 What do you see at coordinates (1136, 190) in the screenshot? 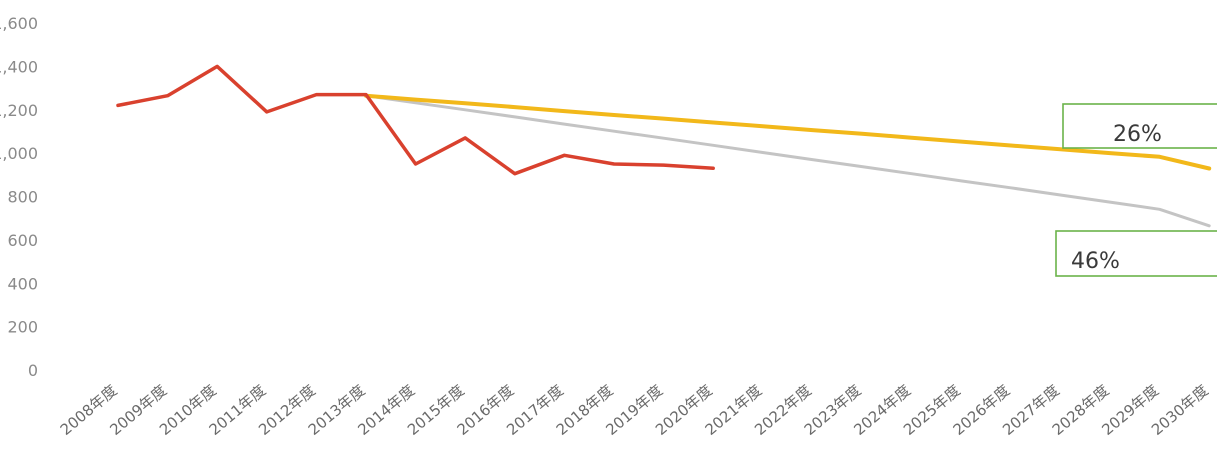
I see `annotations-layer: 26% 46%` at bounding box center [1136, 190].